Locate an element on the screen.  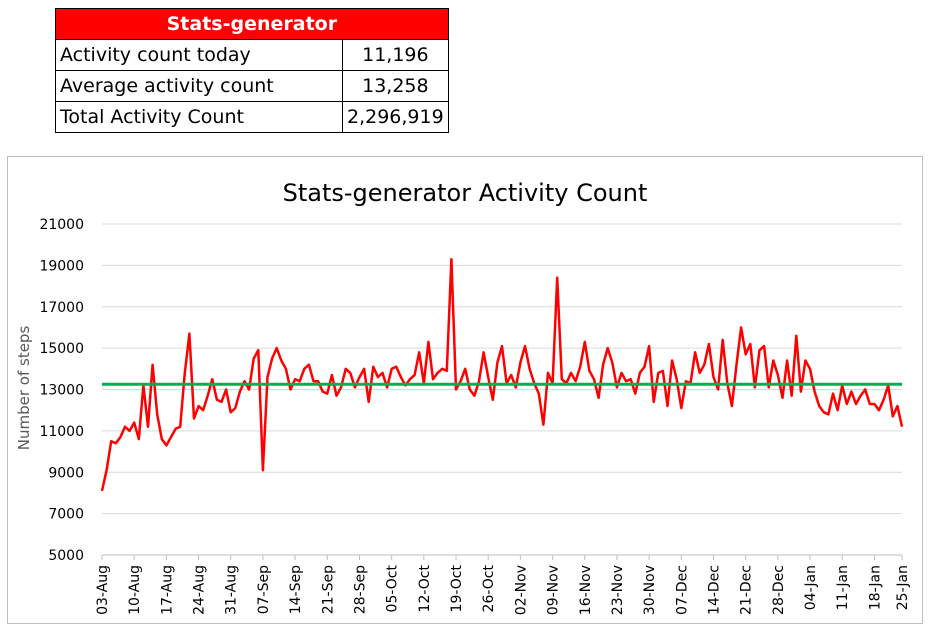
x-tick-label: 18-Jan is located at coordinates (875, 587).